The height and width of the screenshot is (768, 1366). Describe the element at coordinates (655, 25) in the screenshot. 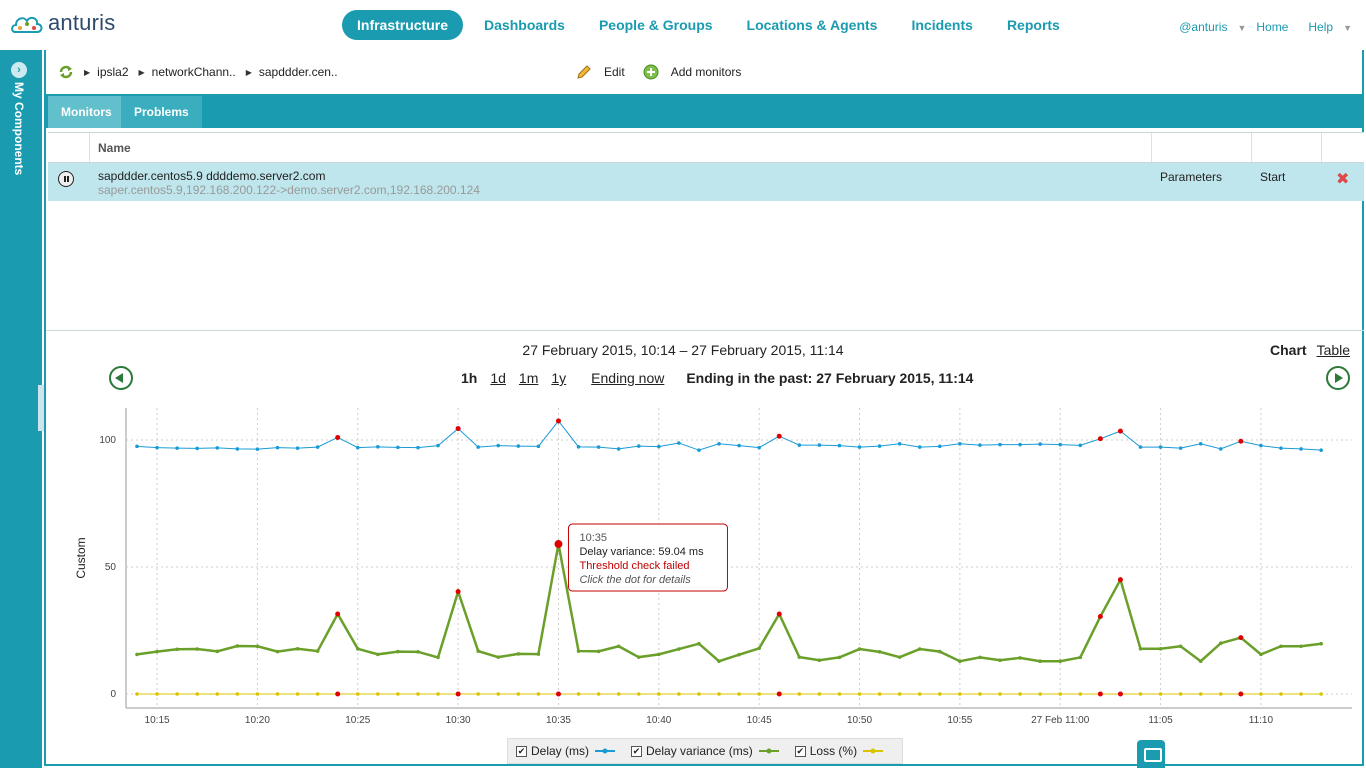

I see `nav-people-groups: People & Groups` at that location.